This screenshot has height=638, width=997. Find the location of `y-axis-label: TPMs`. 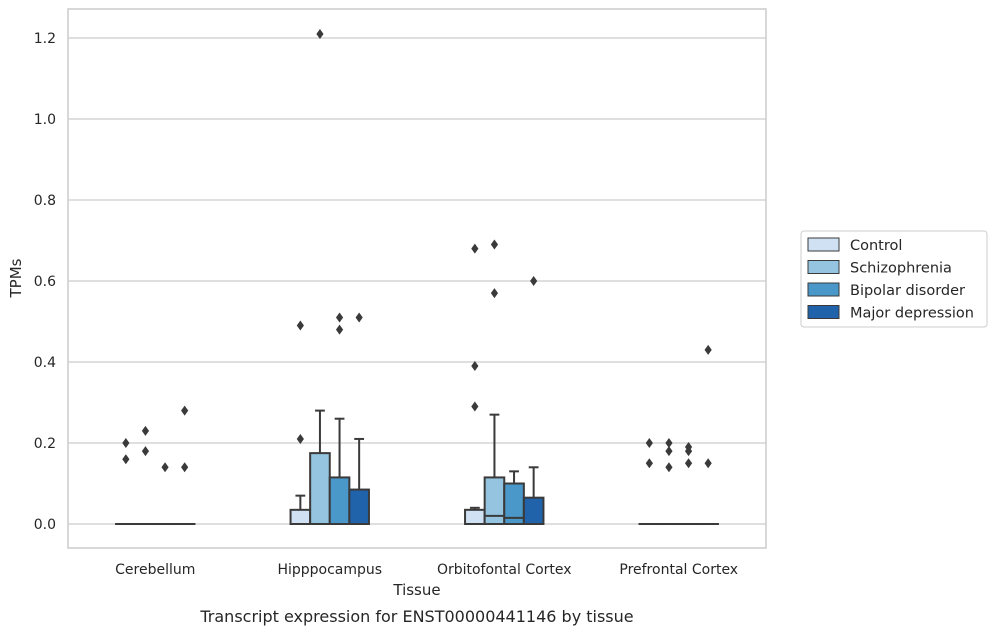

y-axis-label: TPMs is located at coordinates (16, 278).